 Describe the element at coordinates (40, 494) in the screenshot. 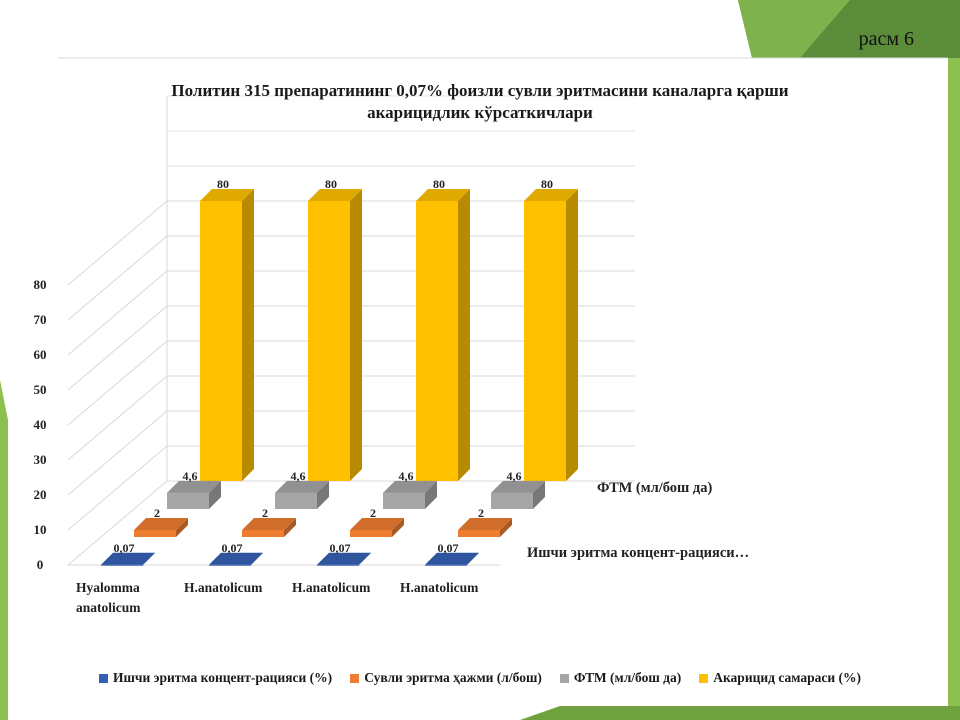

I see `y-tick-label: 20` at that location.